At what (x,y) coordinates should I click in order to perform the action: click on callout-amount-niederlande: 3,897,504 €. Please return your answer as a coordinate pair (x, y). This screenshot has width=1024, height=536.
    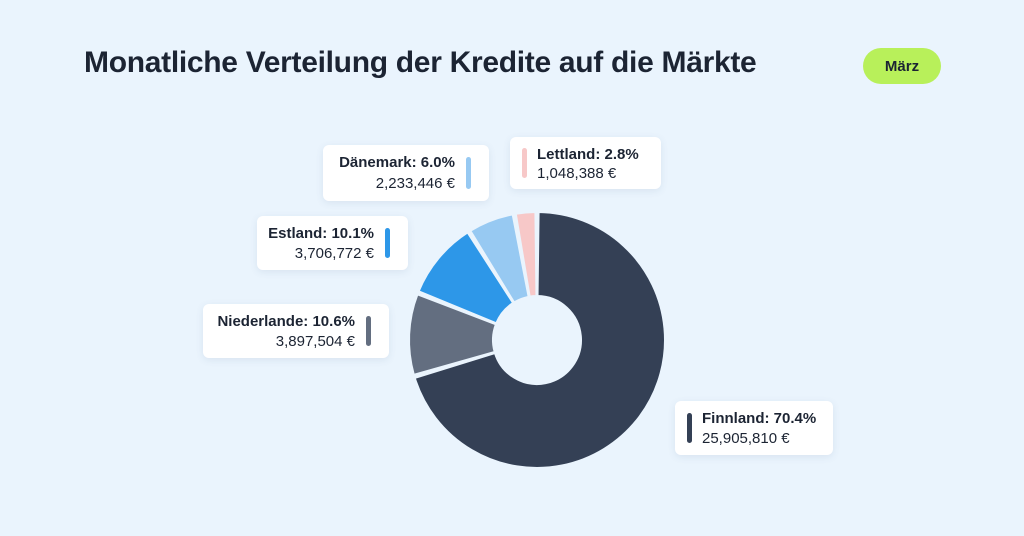
    Looking at the image, I should click on (315, 341).